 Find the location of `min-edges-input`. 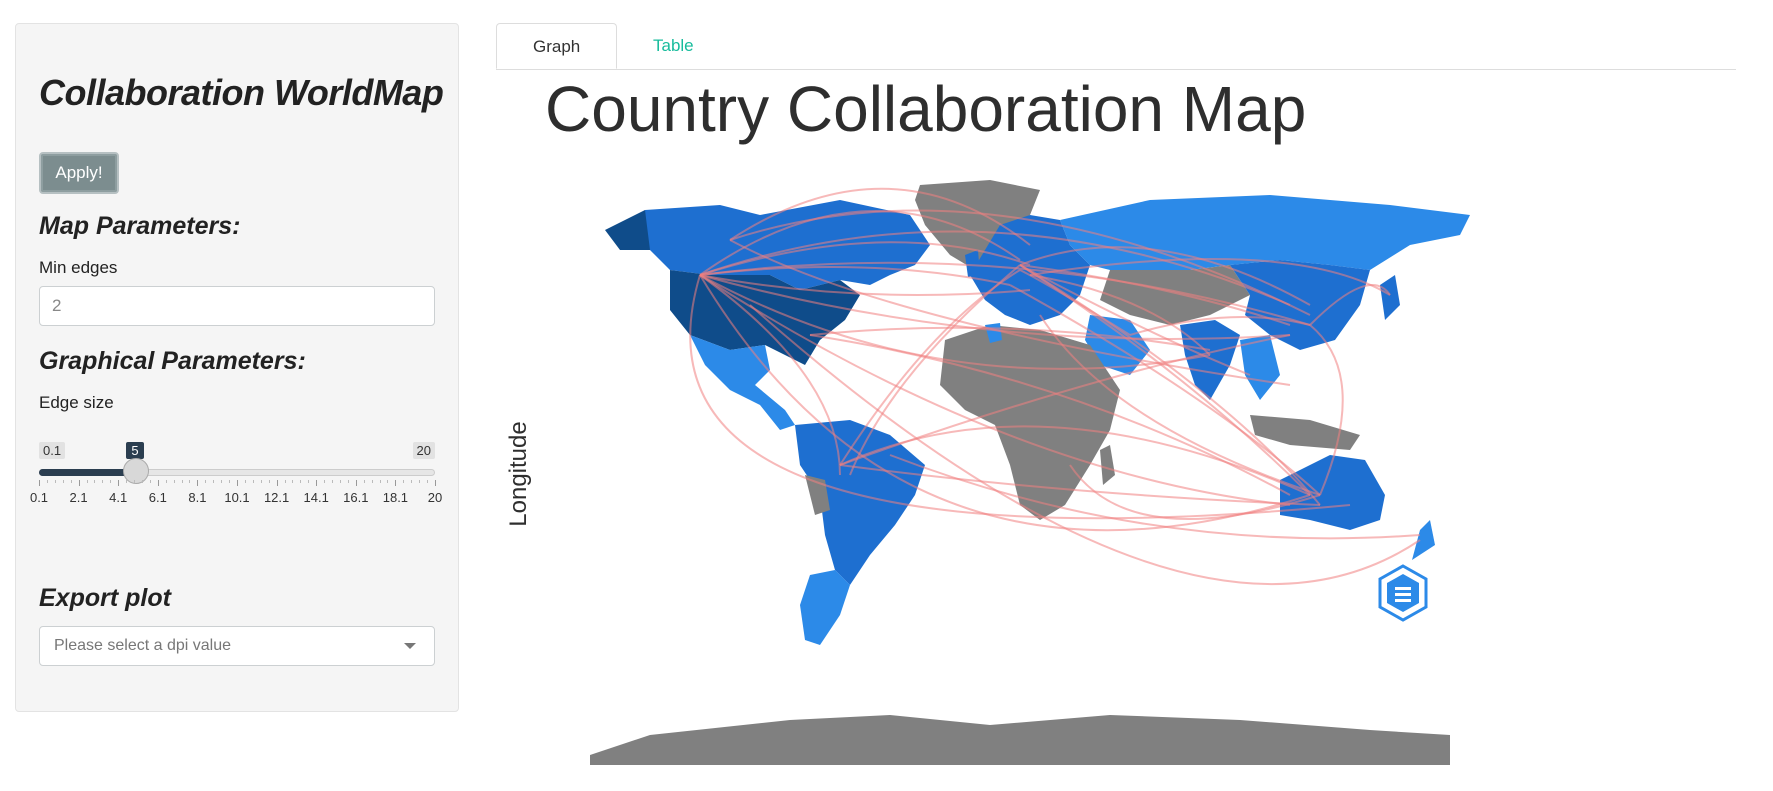

min-edges-input is located at coordinates (237, 306).